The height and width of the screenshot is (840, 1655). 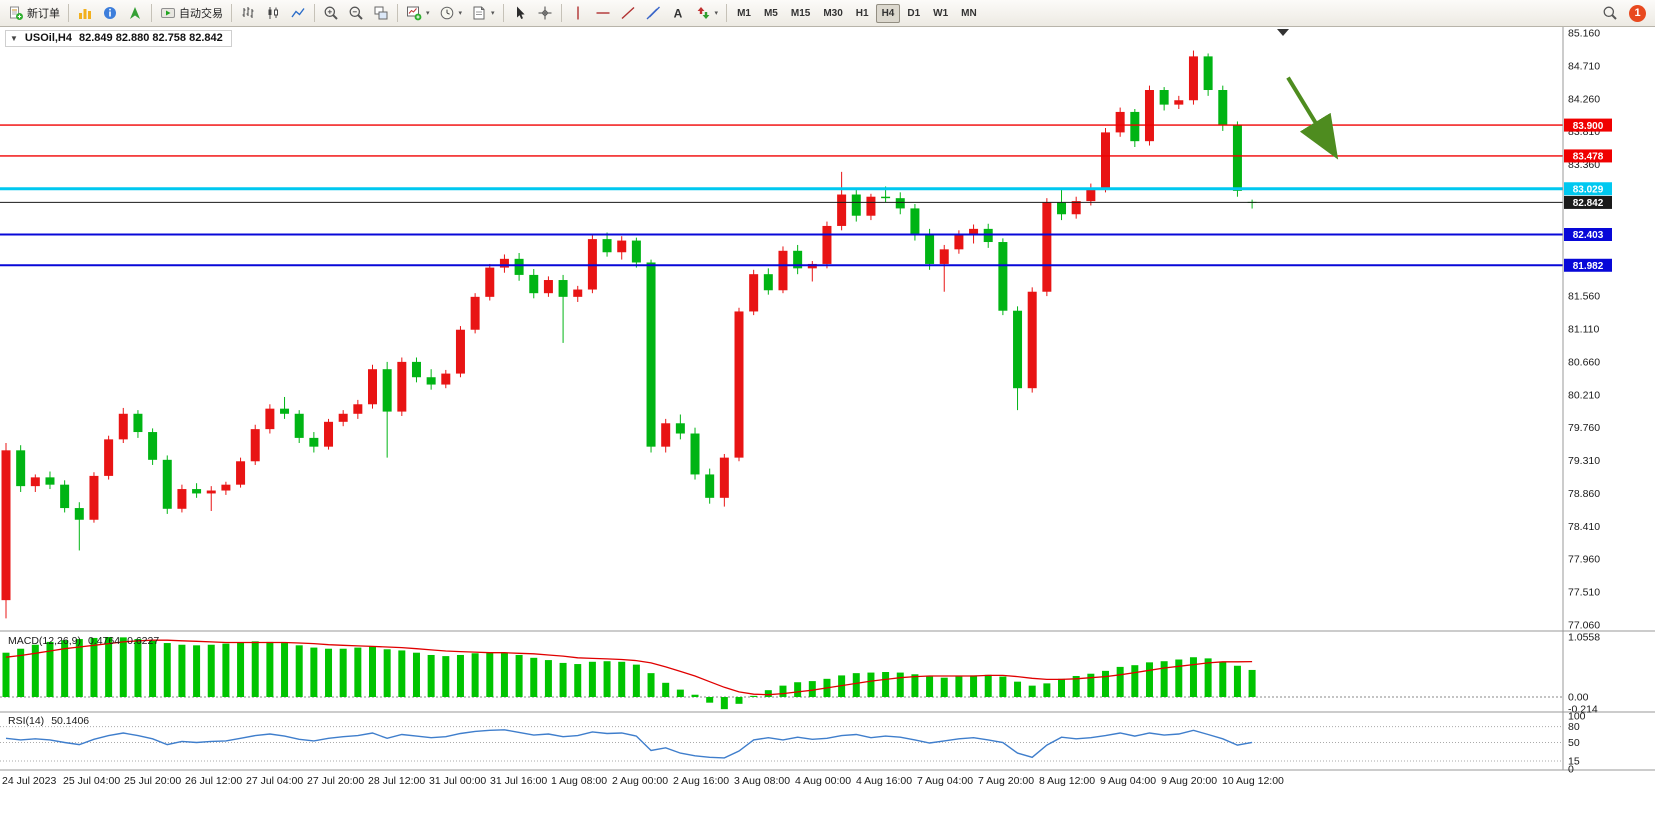 What do you see at coordinates (707, 13) in the screenshot?
I see `arrows-button: ▾` at bounding box center [707, 13].